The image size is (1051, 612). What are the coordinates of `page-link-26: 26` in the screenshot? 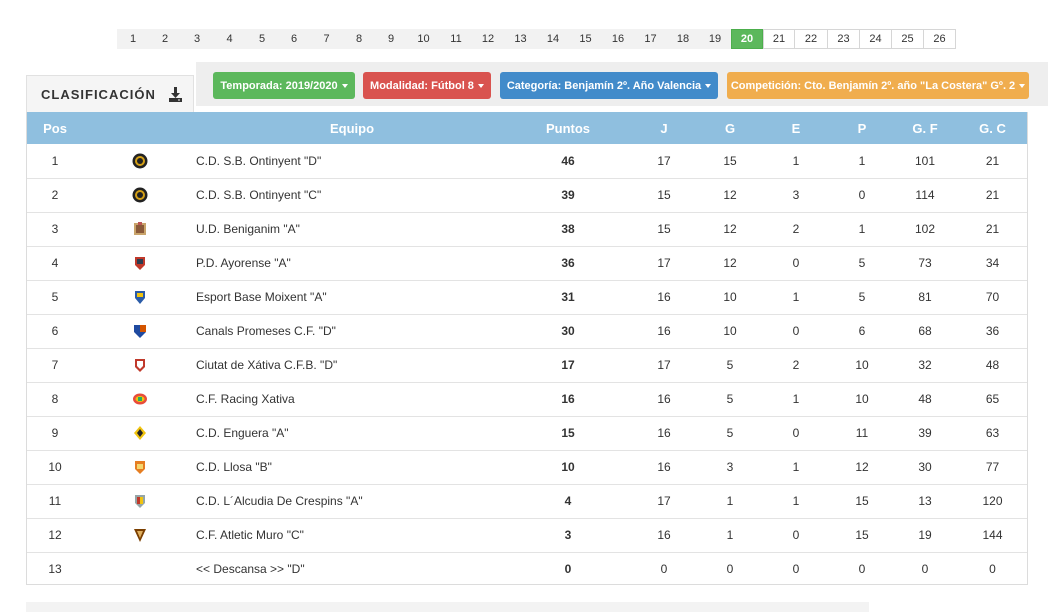 It's located at (940, 39).